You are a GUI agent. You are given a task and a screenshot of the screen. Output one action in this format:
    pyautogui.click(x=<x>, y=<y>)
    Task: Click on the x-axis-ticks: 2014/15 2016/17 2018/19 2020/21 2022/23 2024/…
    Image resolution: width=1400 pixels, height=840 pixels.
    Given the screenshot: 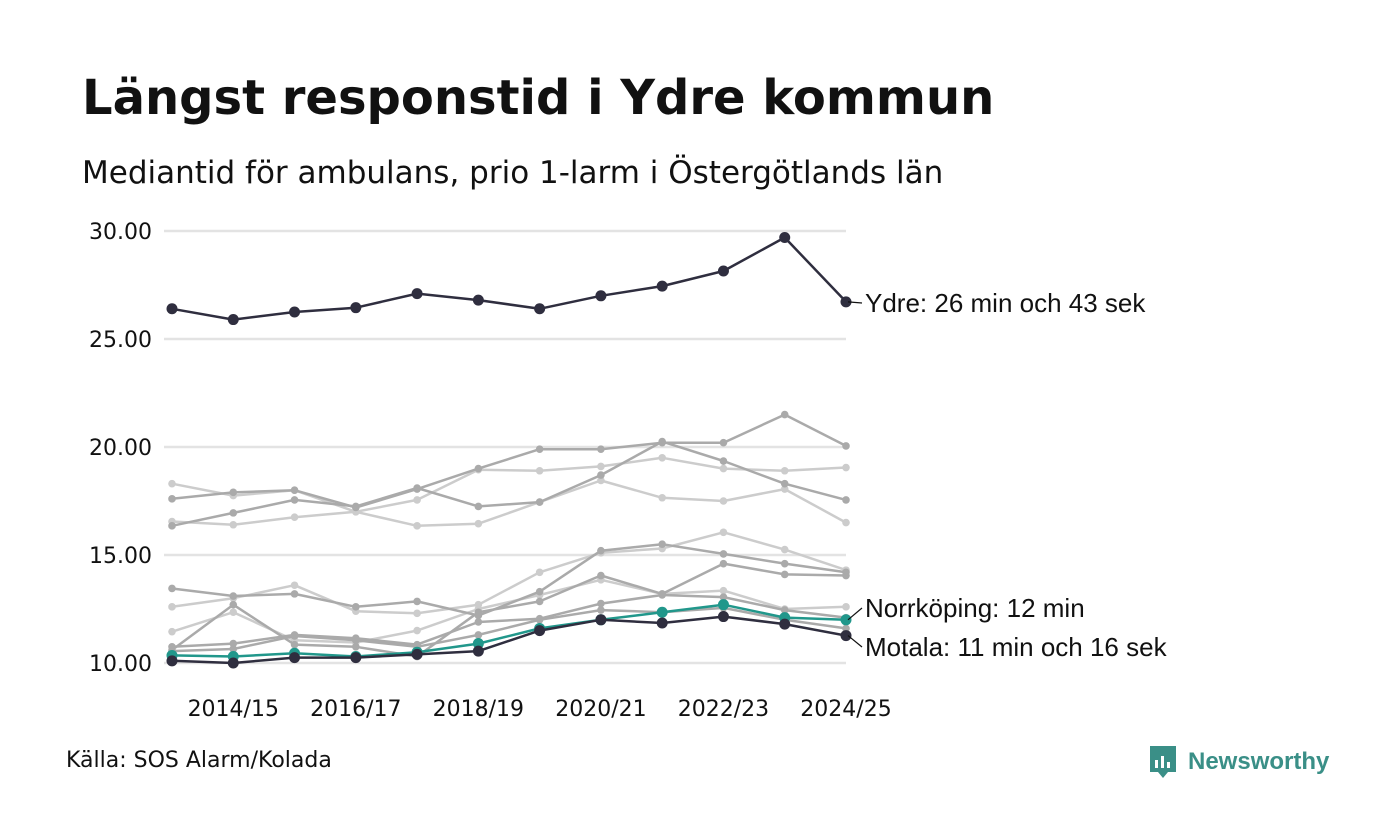 What is the action you would take?
    pyautogui.click(x=540, y=709)
    